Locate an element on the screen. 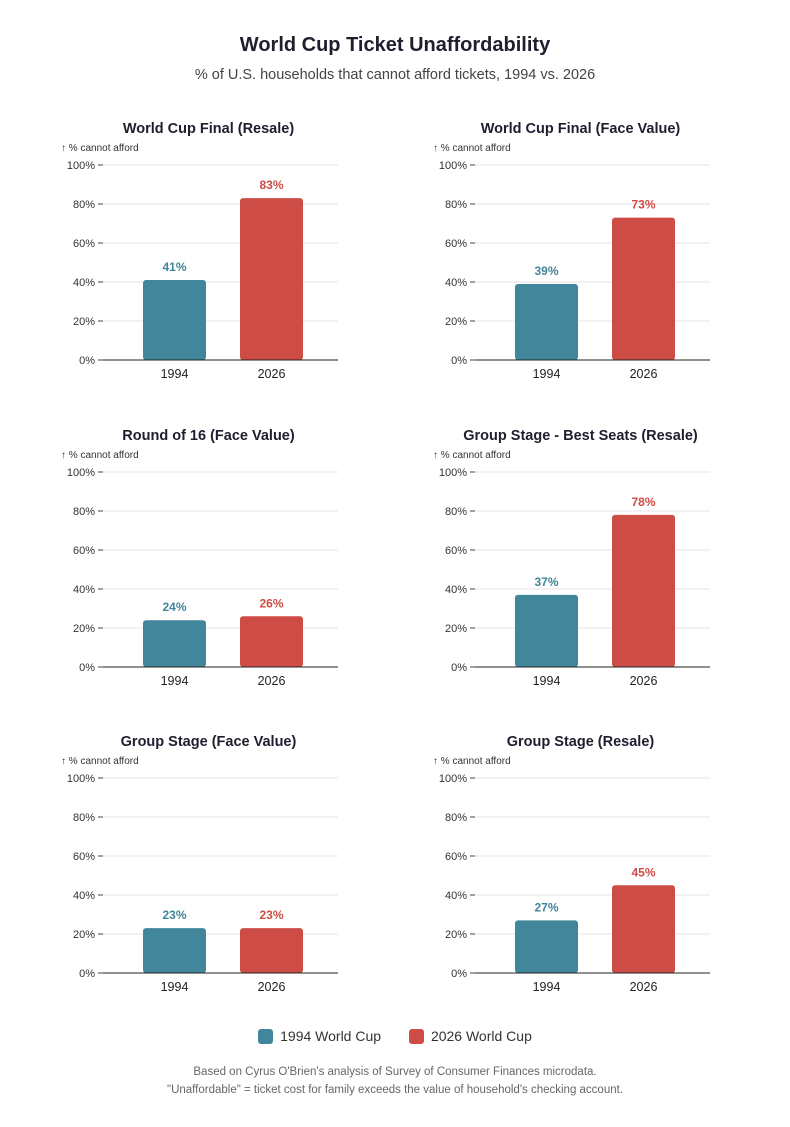  data-label-1994: 41% is located at coordinates (174, 267).